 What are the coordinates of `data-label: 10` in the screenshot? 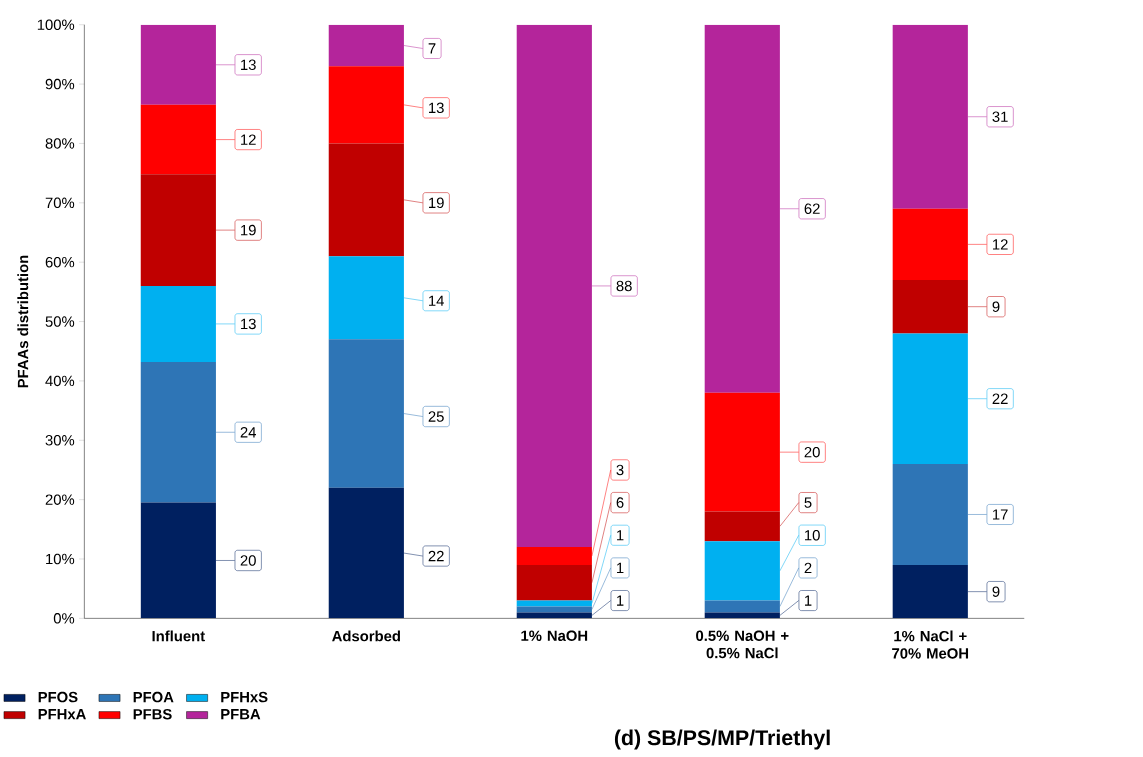 It's located at (812, 535).